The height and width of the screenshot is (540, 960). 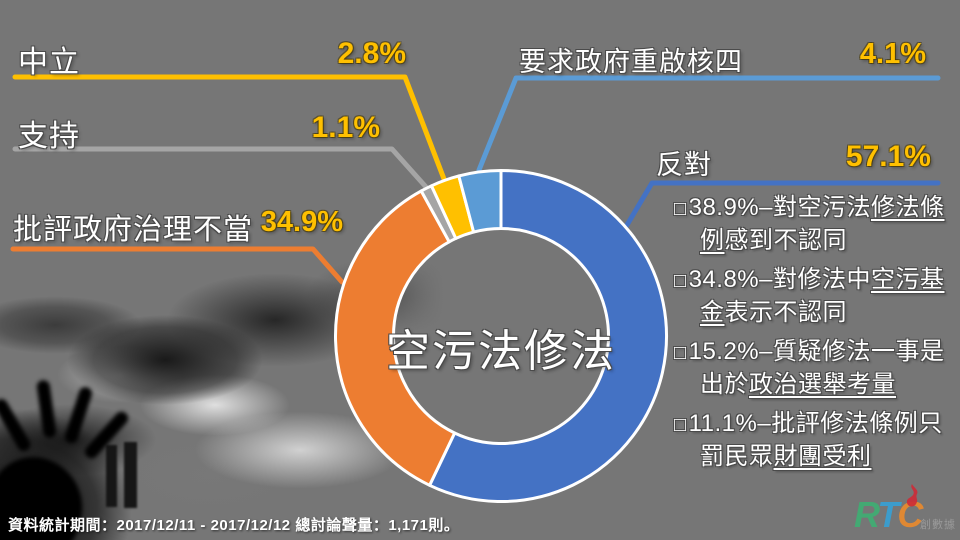 I want to click on opinion-text: 15.2%–質疑修法一事是出於, so click(x=816, y=368).